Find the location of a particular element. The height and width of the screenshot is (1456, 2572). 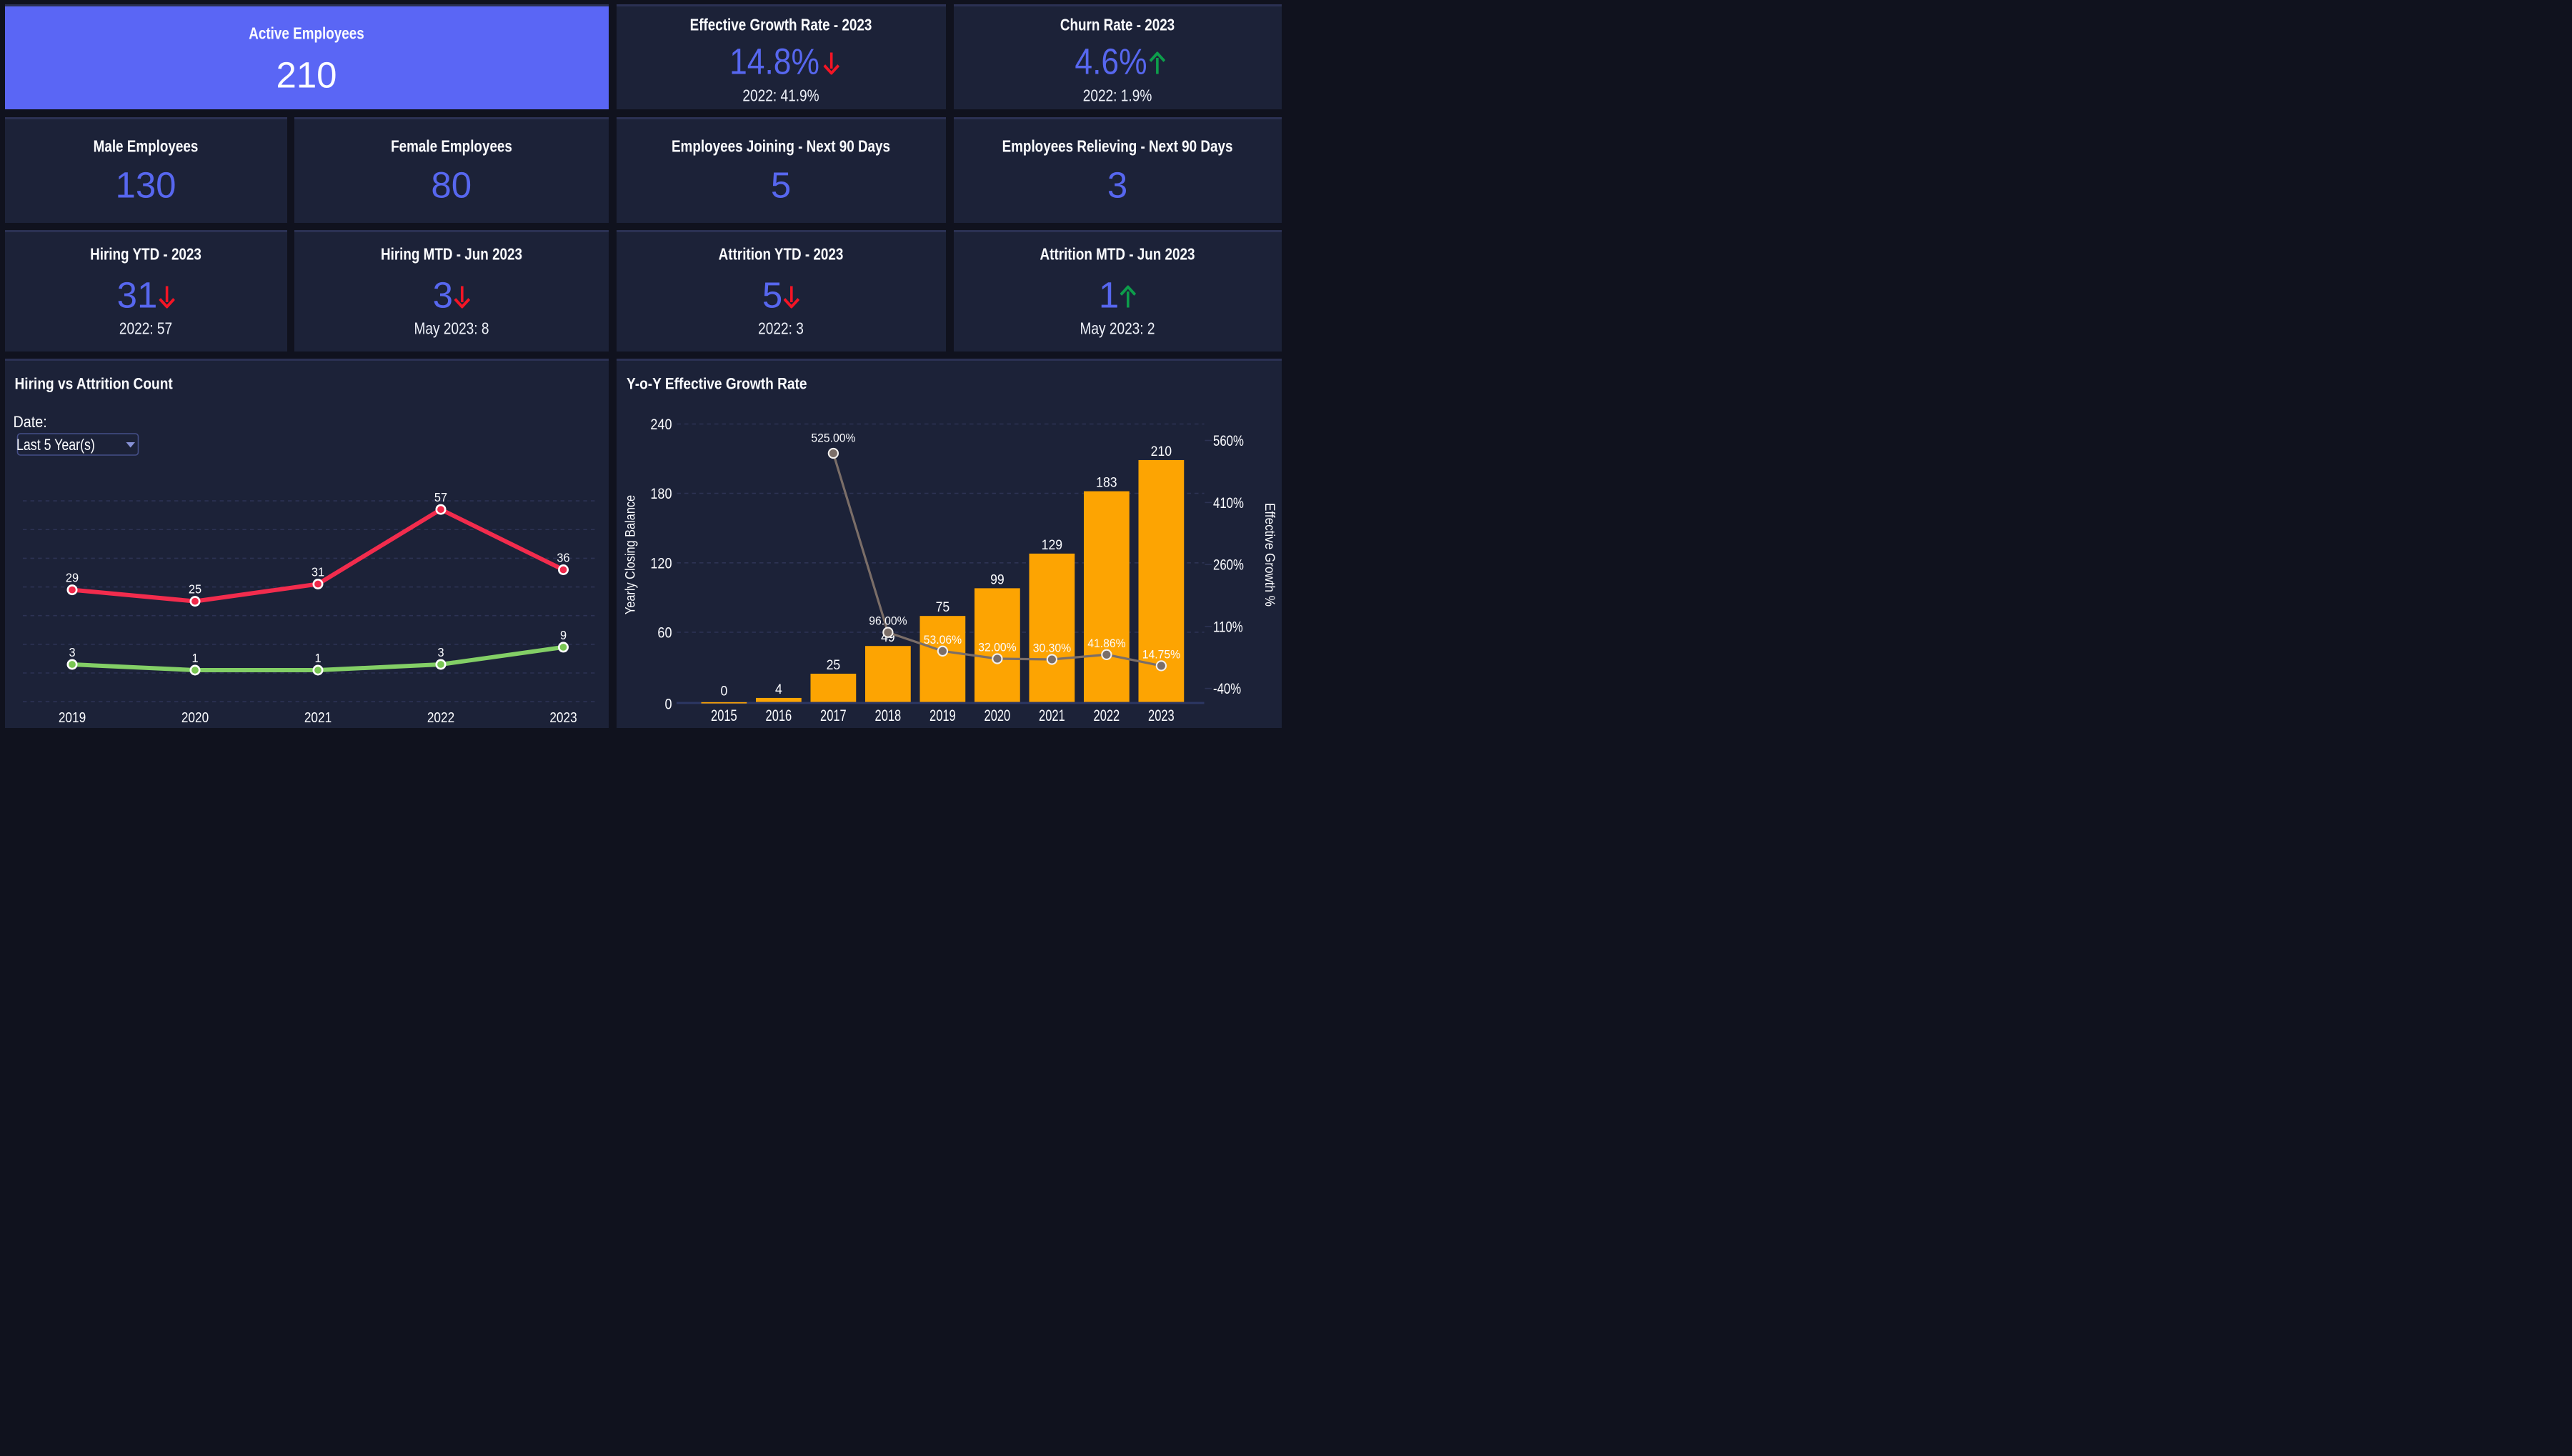

svg-text: 180 is located at coordinates (661, 494).